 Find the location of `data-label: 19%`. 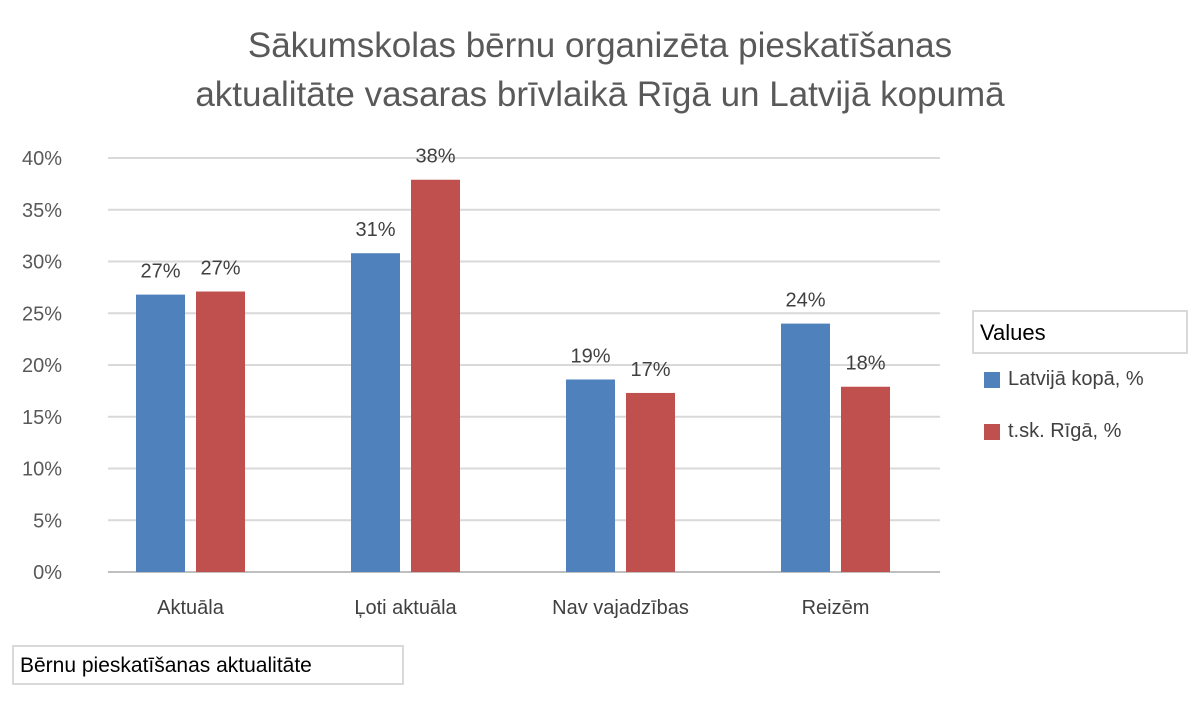

data-label: 19% is located at coordinates (590, 356).